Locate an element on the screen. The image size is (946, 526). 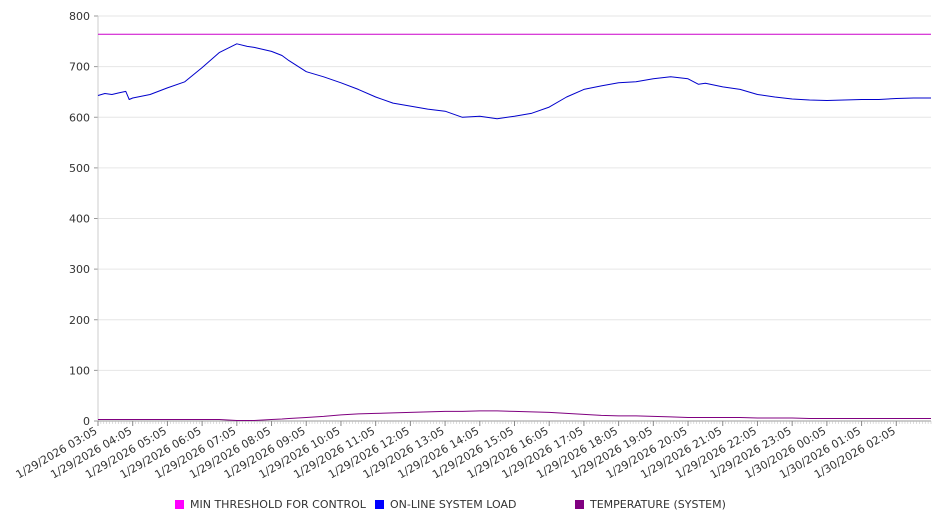
temperature-line is located at coordinates (514, 415).